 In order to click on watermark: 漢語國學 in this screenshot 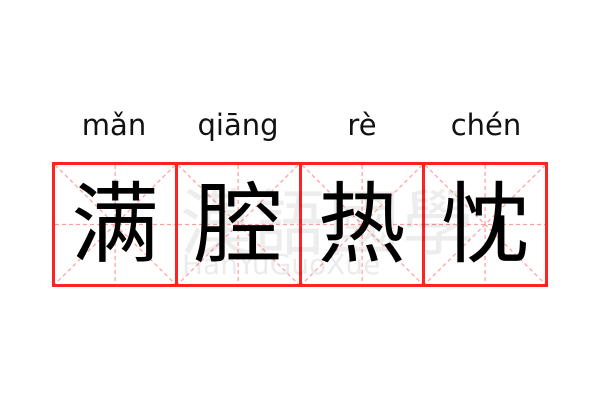, I will do `click(328, 224)`.